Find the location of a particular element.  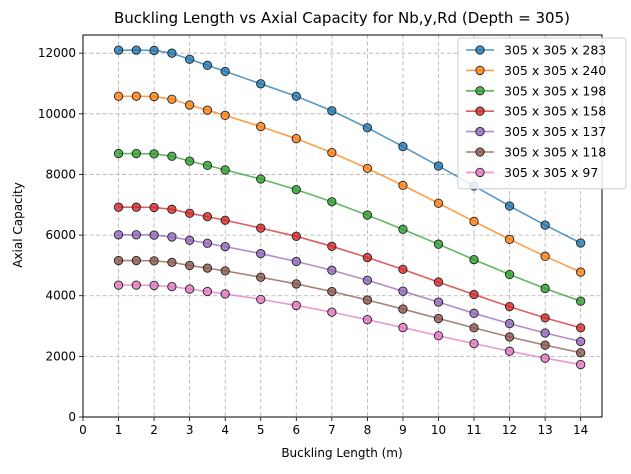

legend-box is located at coordinates (542, 113).